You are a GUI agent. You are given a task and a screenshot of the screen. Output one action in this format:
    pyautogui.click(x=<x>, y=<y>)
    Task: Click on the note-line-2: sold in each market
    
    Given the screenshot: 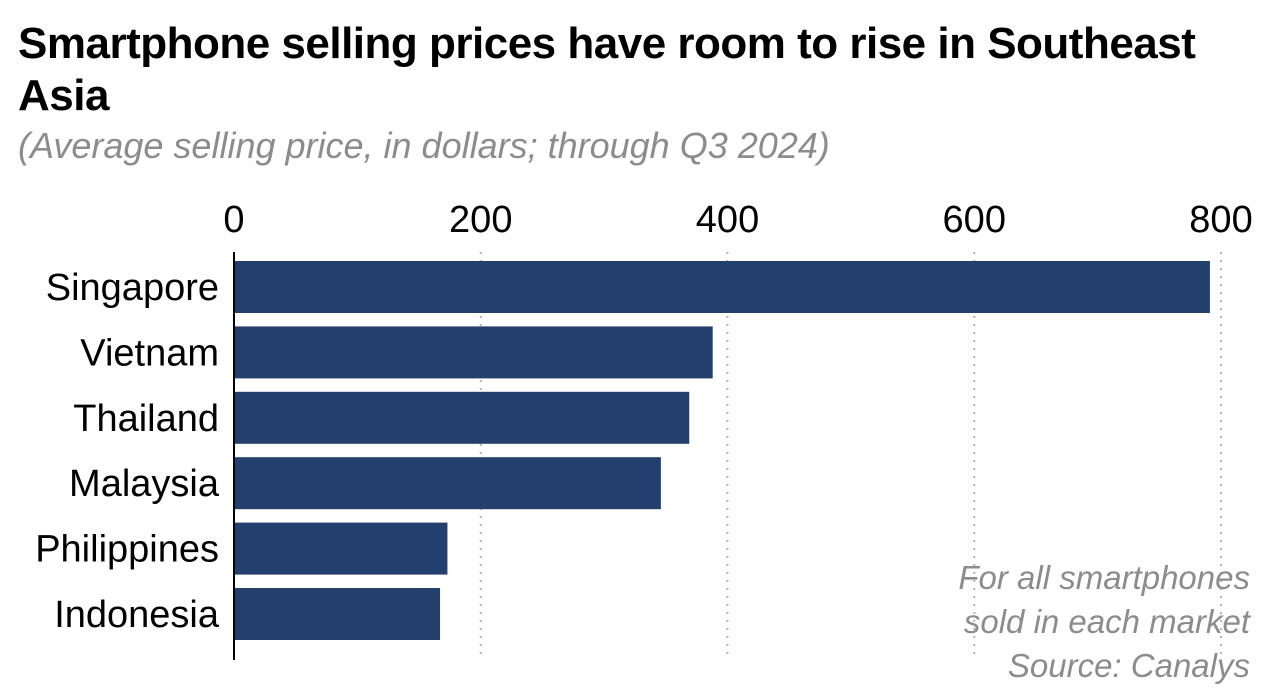 What is the action you would take?
    pyautogui.click(x=1106, y=621)
    